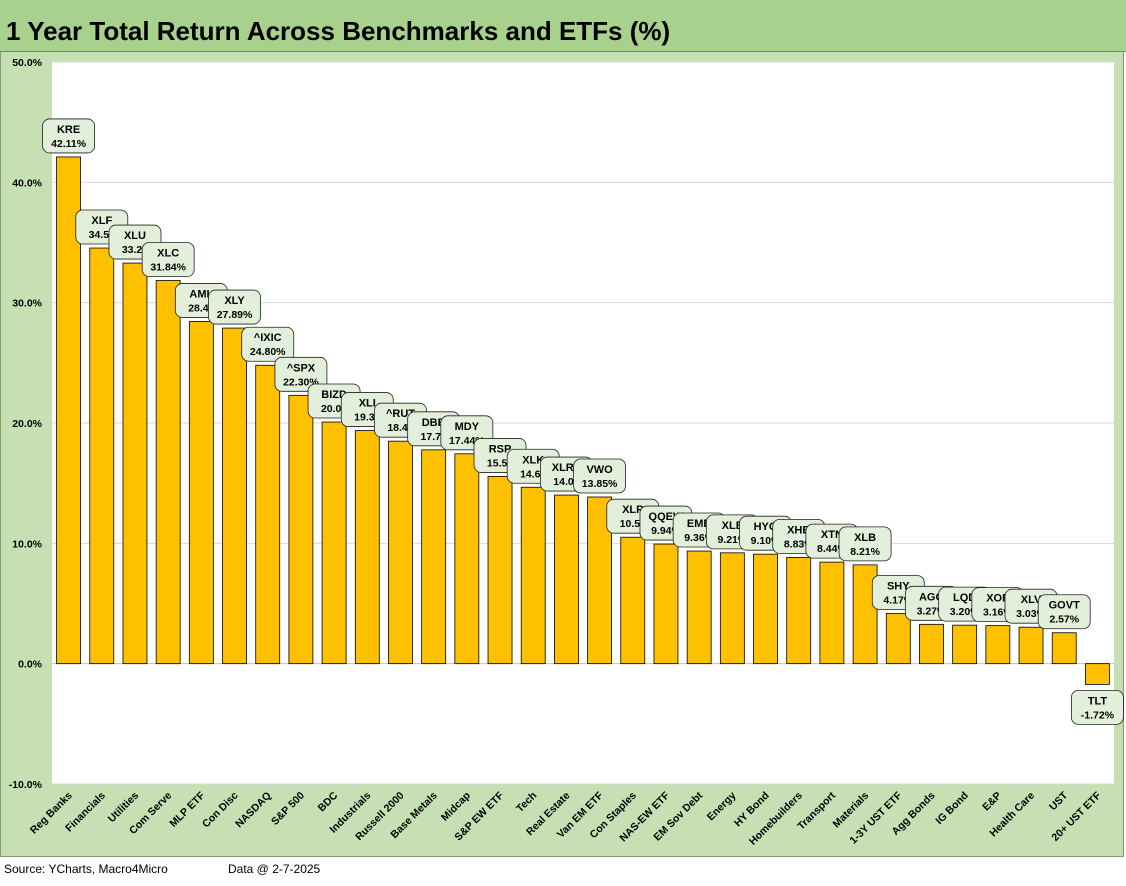 The width and height of the screenshot is (1126, 886). Describe the element at coordinates (69, 144) in the screenshot. I see `data-label-value: 42.11%` at that location.